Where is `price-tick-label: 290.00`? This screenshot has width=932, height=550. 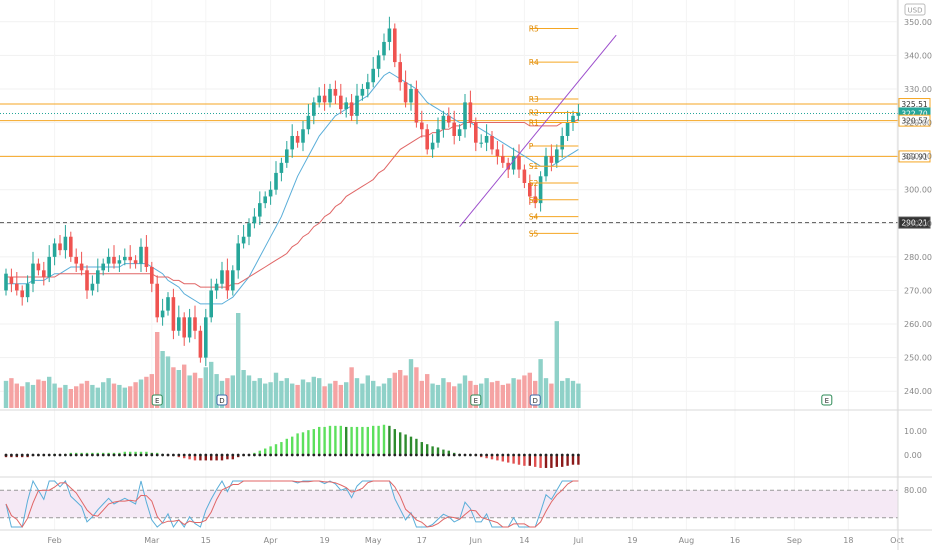 price-tick-label: 290.00 is located at coordinates (918, 223).